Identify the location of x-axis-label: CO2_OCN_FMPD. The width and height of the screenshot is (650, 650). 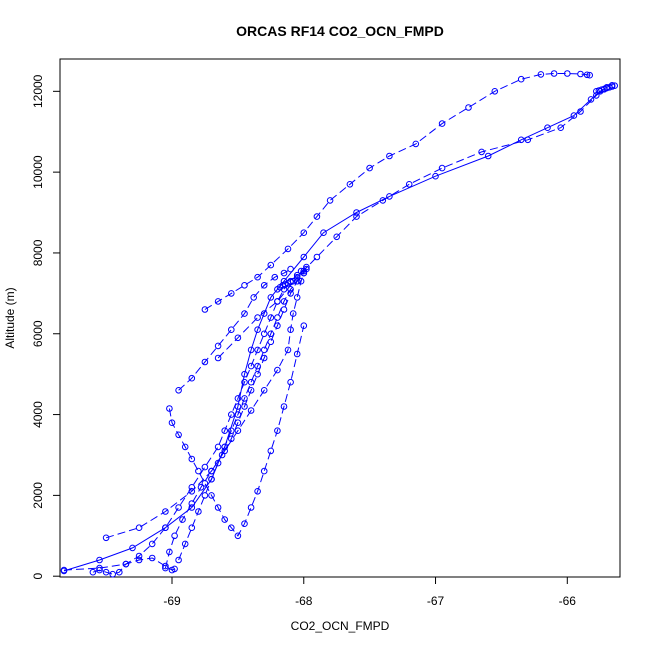
(340, 626).